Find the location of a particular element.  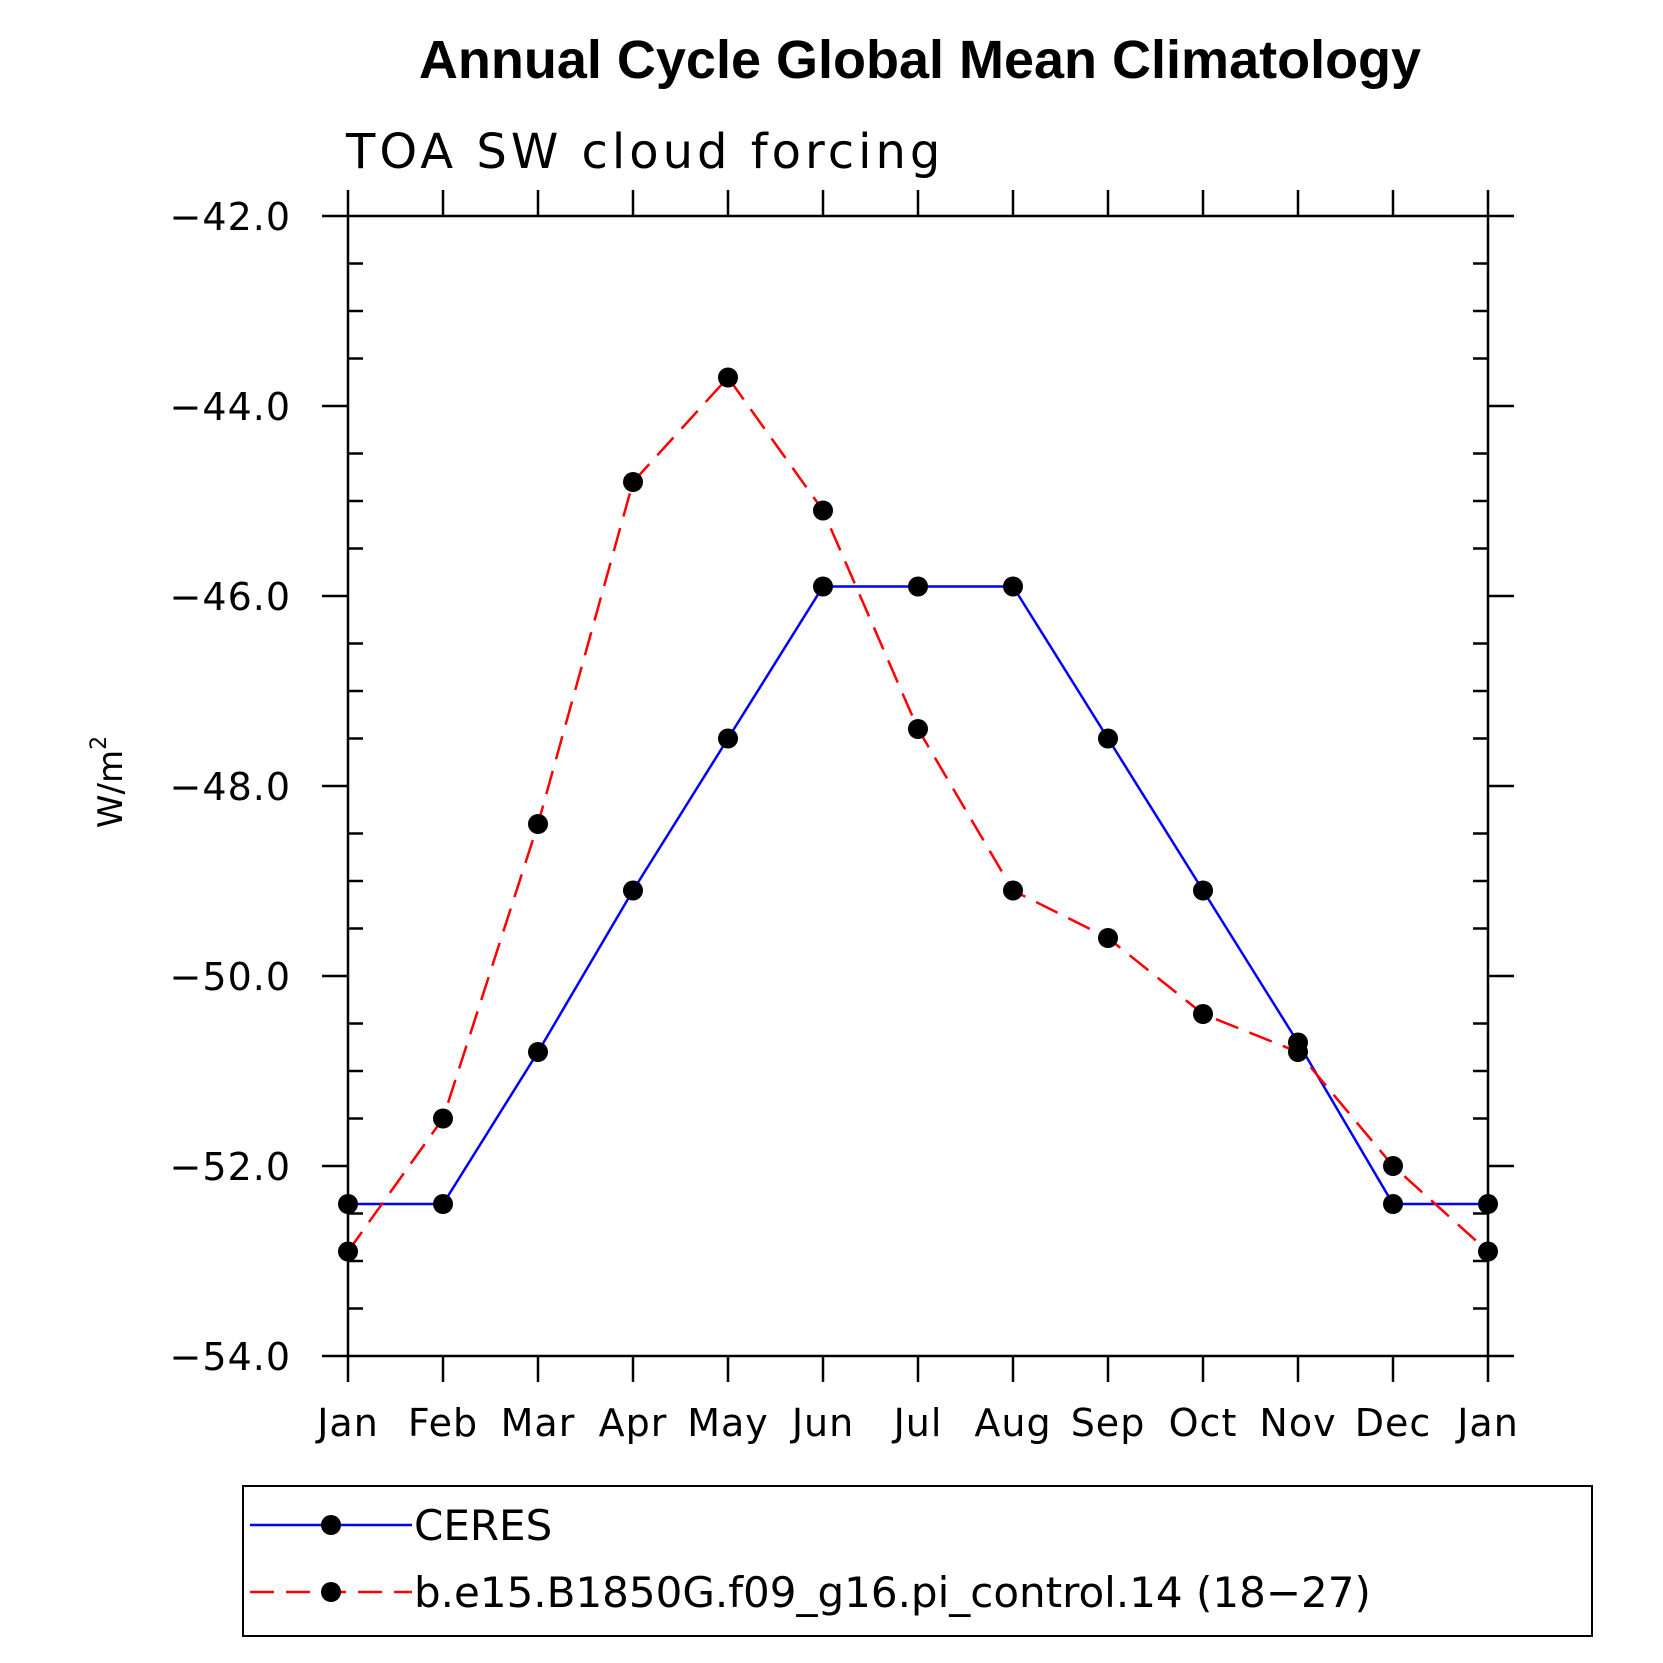

x-tick-label: Sep is located at coordinates (1108, 1423).